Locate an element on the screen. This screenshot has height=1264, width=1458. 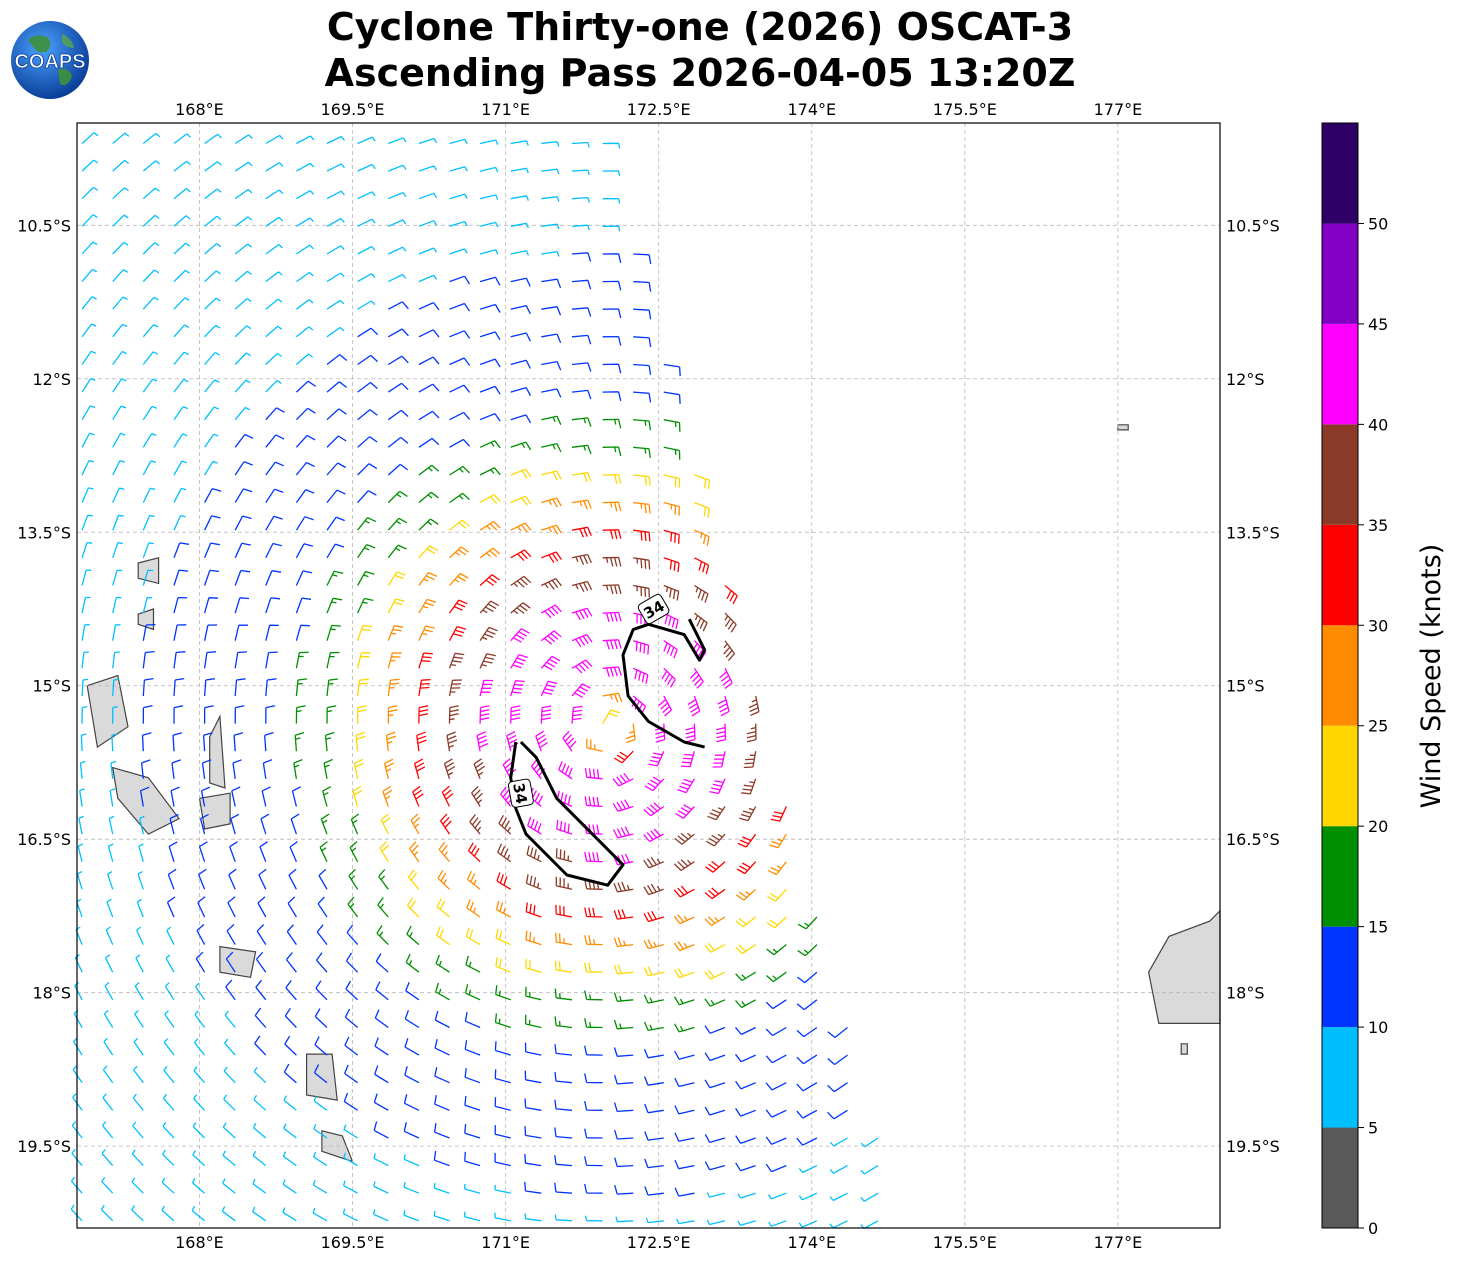
colorbar-segment is located at coordinates (1340, 474).